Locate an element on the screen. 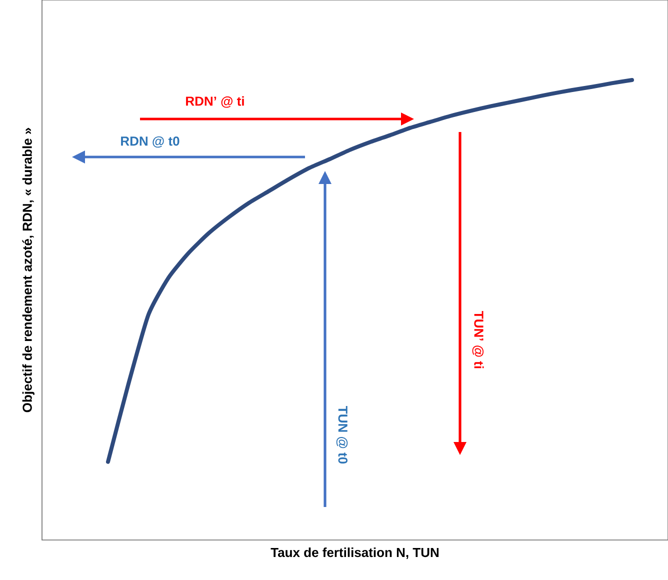  annotation: RDN’ @ ti is located at coordinates (215, 102).